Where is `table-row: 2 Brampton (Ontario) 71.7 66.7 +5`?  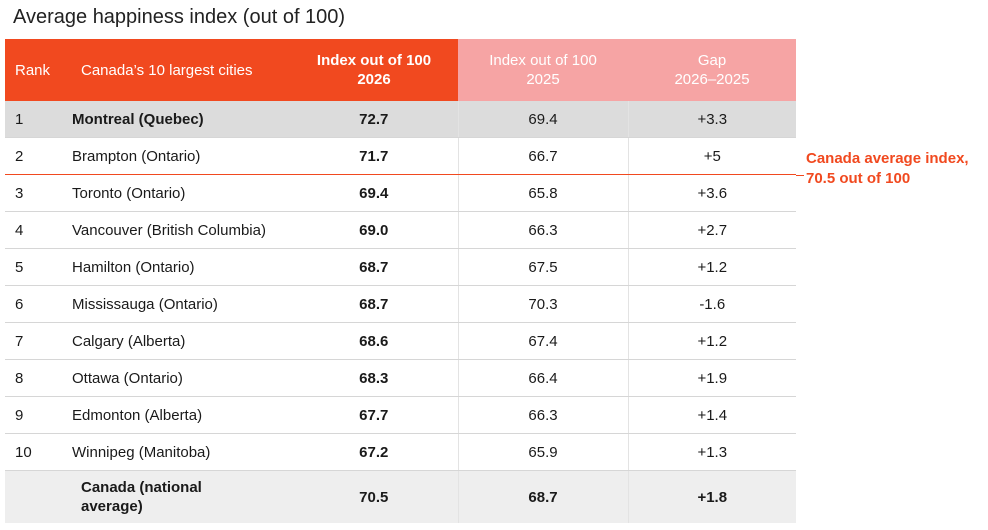
table-row: 2 Brampton (Ontario) 71.7 66.7 +5 is located at coordinates (400, 156).